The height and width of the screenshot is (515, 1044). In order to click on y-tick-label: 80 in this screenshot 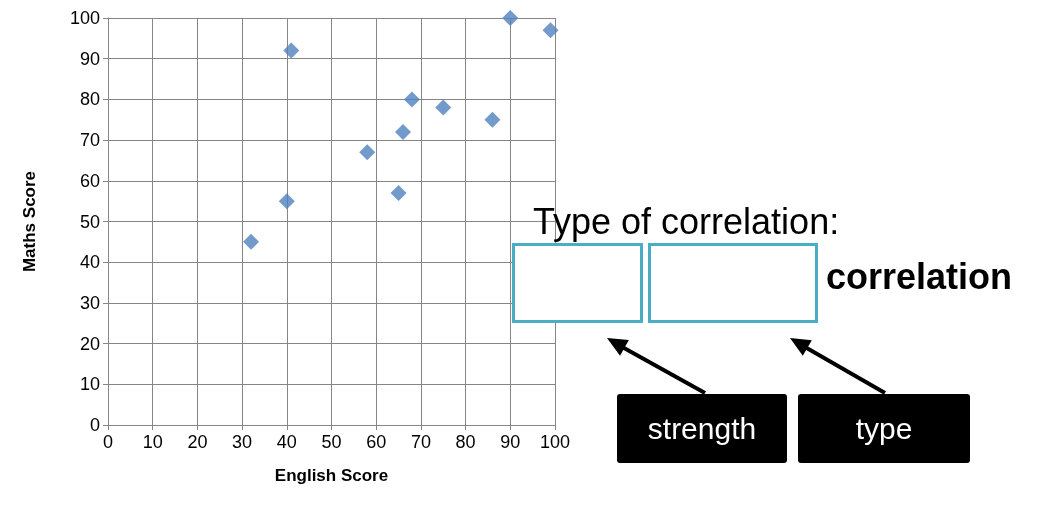, I will do `click(89, 99)`.